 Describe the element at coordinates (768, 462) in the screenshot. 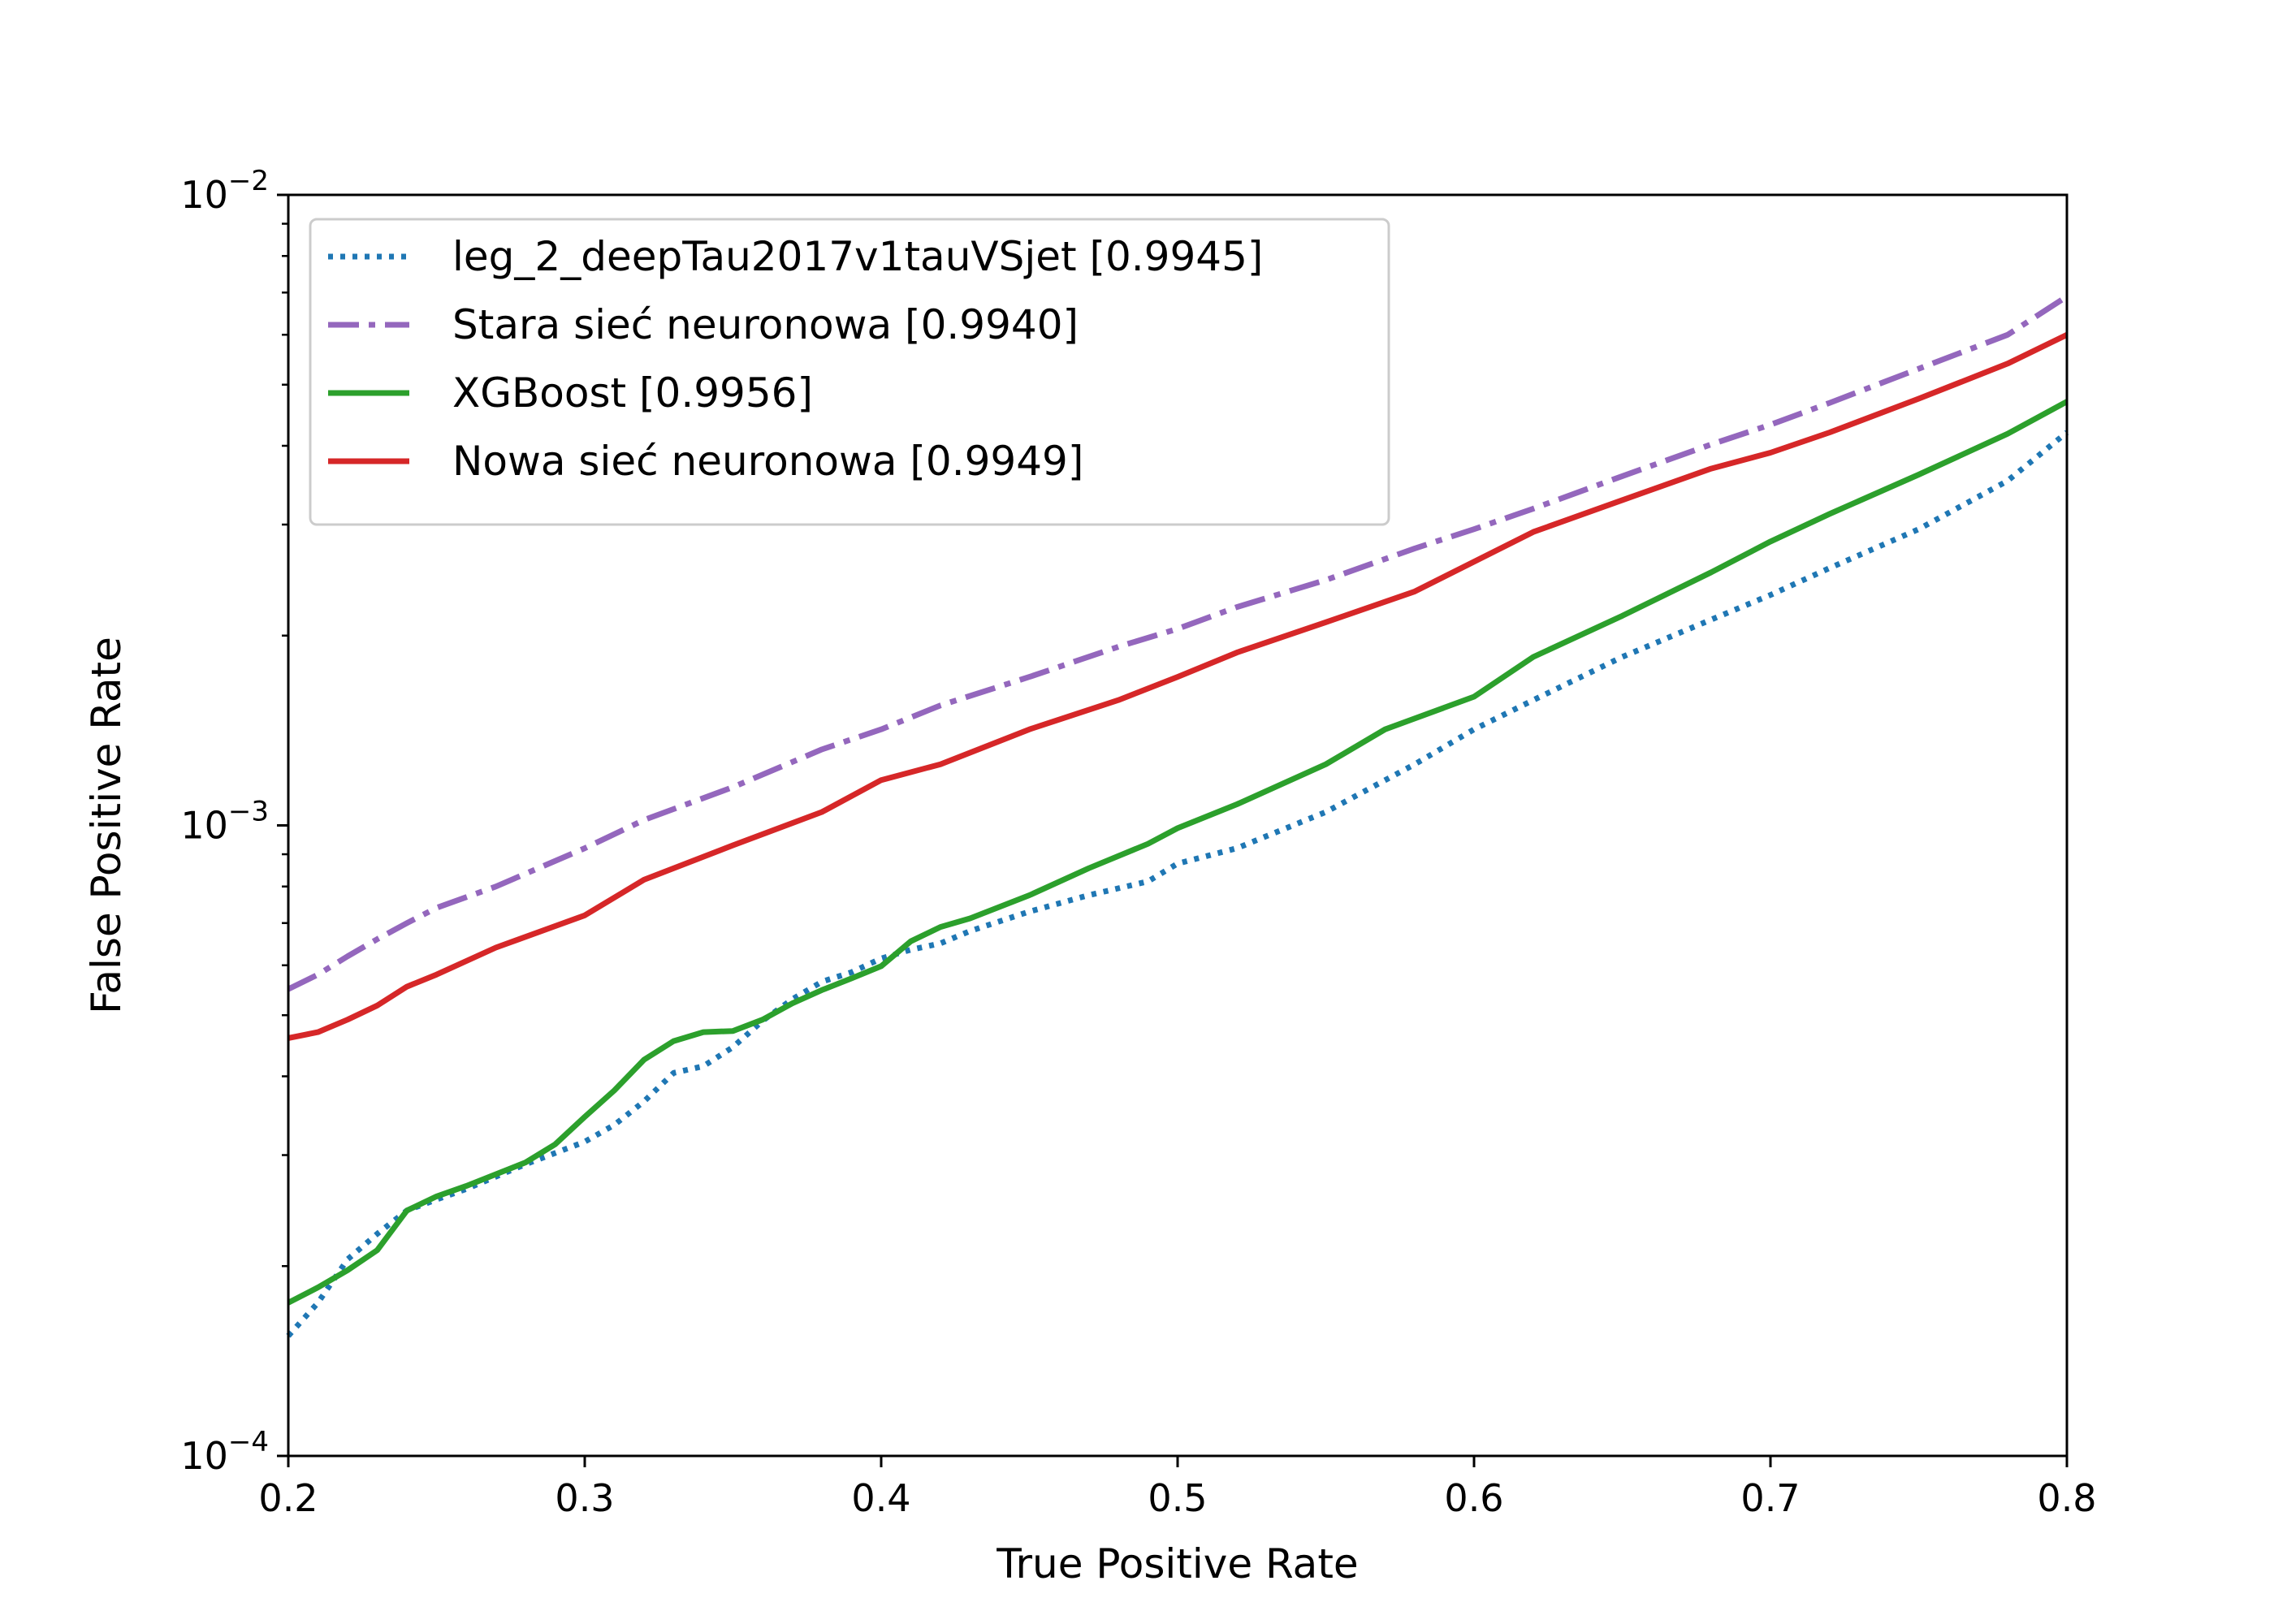

I see `legend-label-4: Nowa sieć neuronowa [0.9949]` at that location.